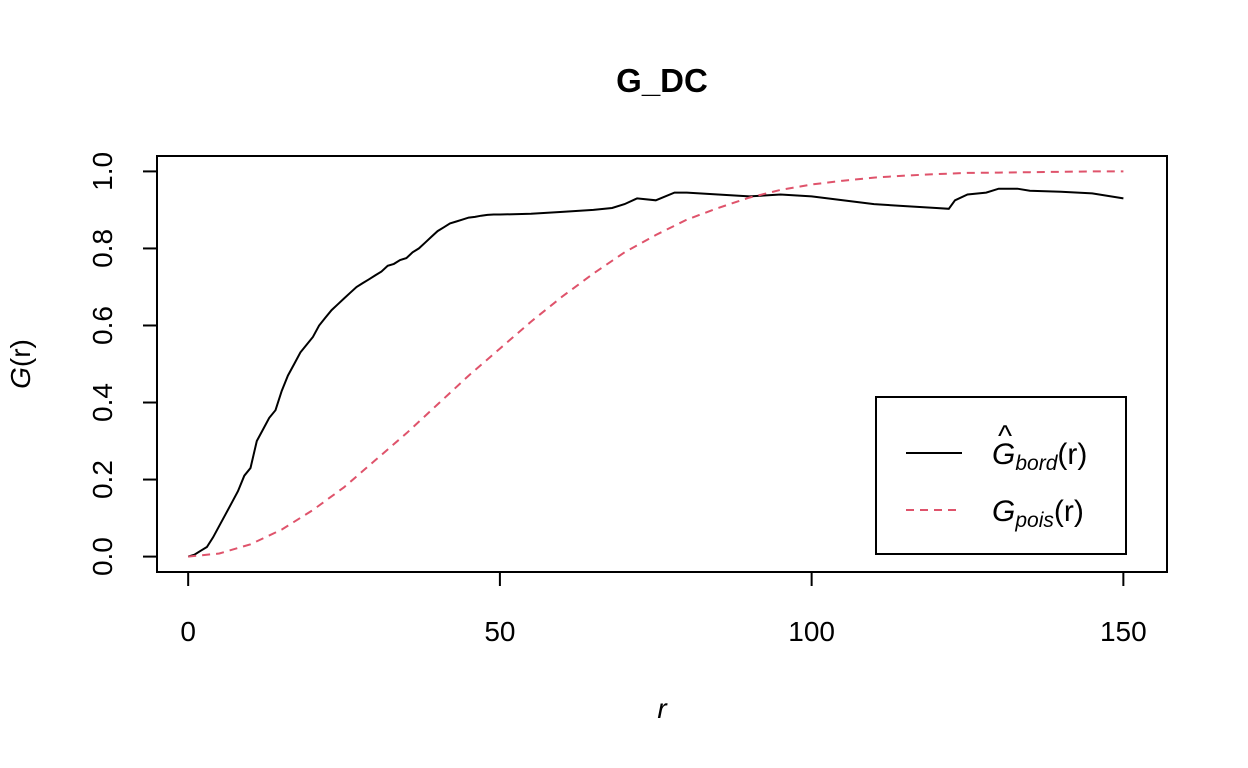 The image size is (1248, 768). What do you see at coordinates (102, 402) in the screenshot?
I see `y-tick-label: 0.4` at bounding box center [102, 402].